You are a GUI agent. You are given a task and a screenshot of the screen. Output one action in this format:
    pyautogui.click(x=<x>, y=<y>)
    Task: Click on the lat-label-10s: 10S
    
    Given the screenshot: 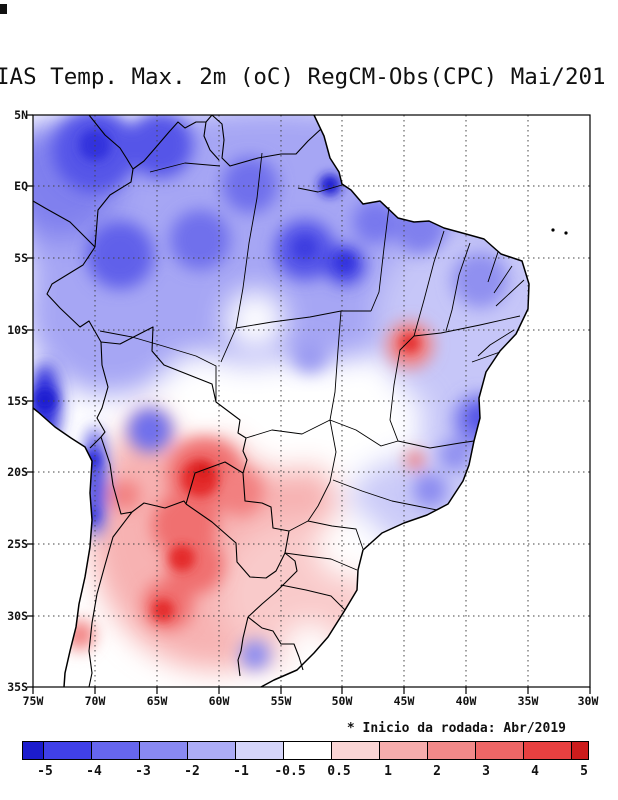 What is the action you would take?
    pyautogui.click(x=17, y=330)
    